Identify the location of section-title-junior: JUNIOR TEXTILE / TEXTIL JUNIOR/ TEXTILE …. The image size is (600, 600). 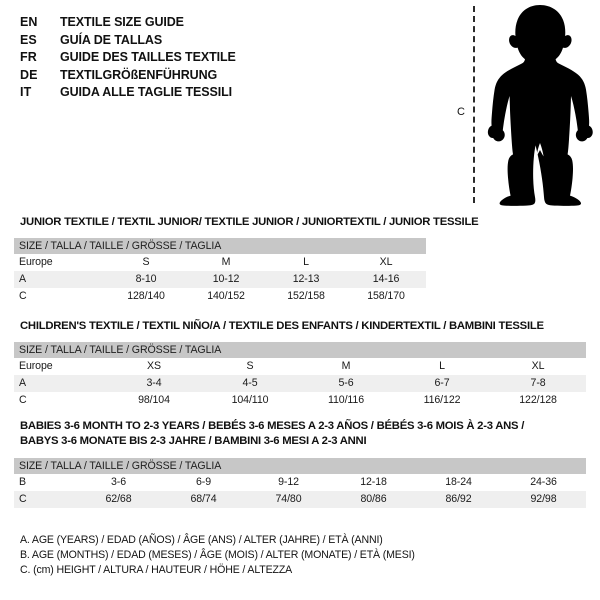
(249, 222).